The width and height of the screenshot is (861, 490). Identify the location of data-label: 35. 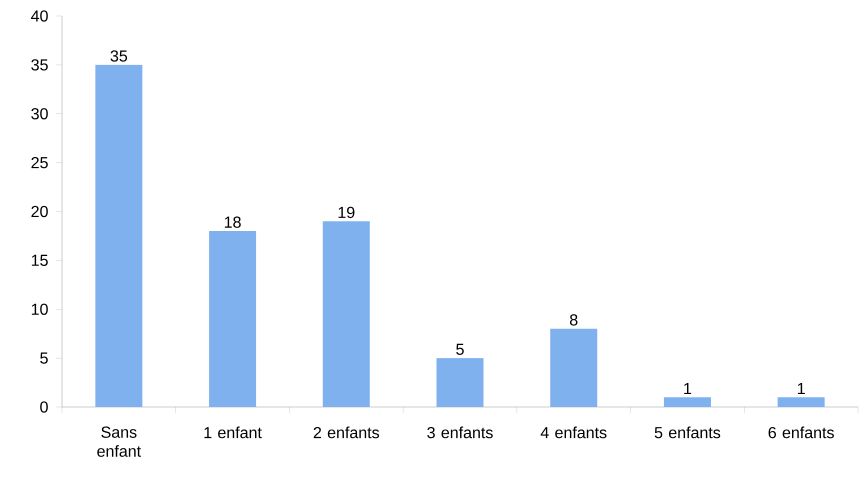
(119, 56).